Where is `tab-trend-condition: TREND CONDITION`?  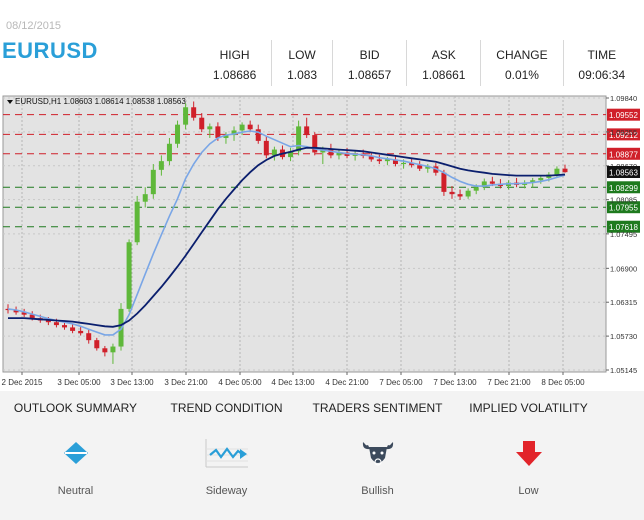
tab-trend-condition: TREND CONDITION is located at coordinates (226, 408).